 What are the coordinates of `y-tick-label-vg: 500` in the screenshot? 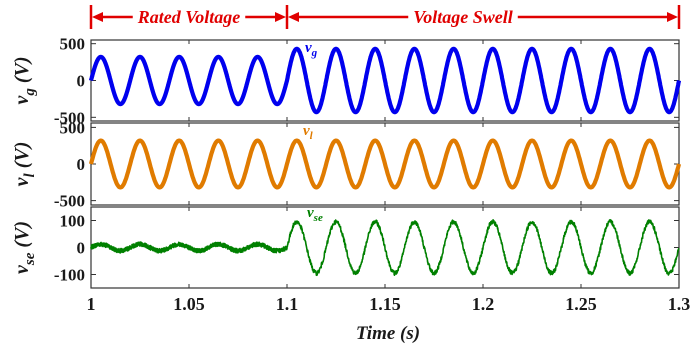 It's located at (73, 44).